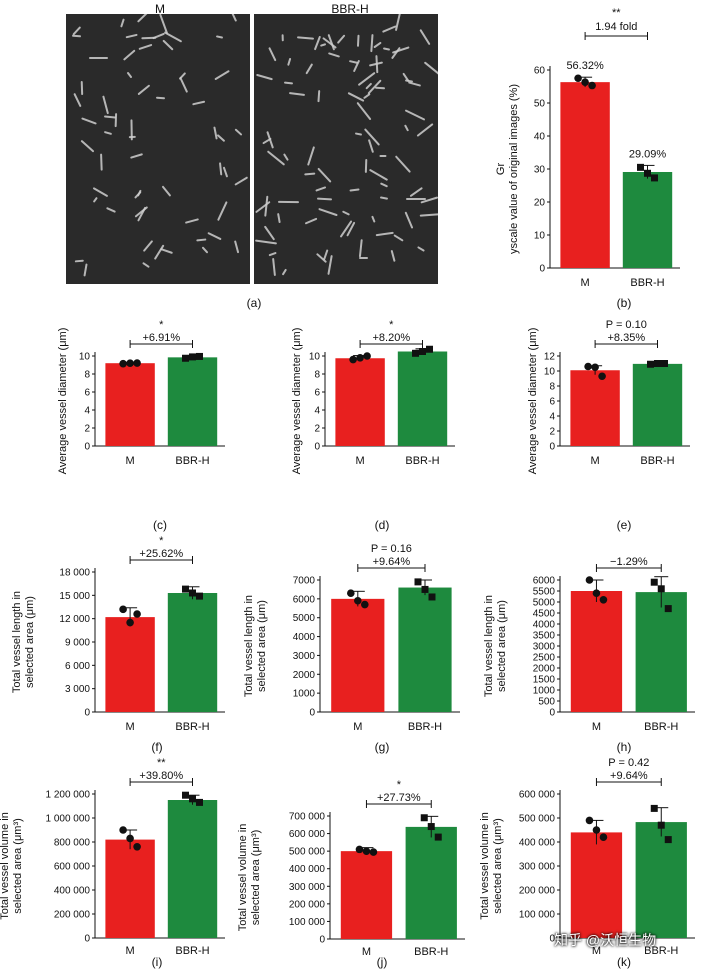 The height and width of the screenshot is (974, 720). Describe the element at coordinates (243, 878) in the screenshot. I see `y-axis-title-line: Total vessel volume in` at that location.